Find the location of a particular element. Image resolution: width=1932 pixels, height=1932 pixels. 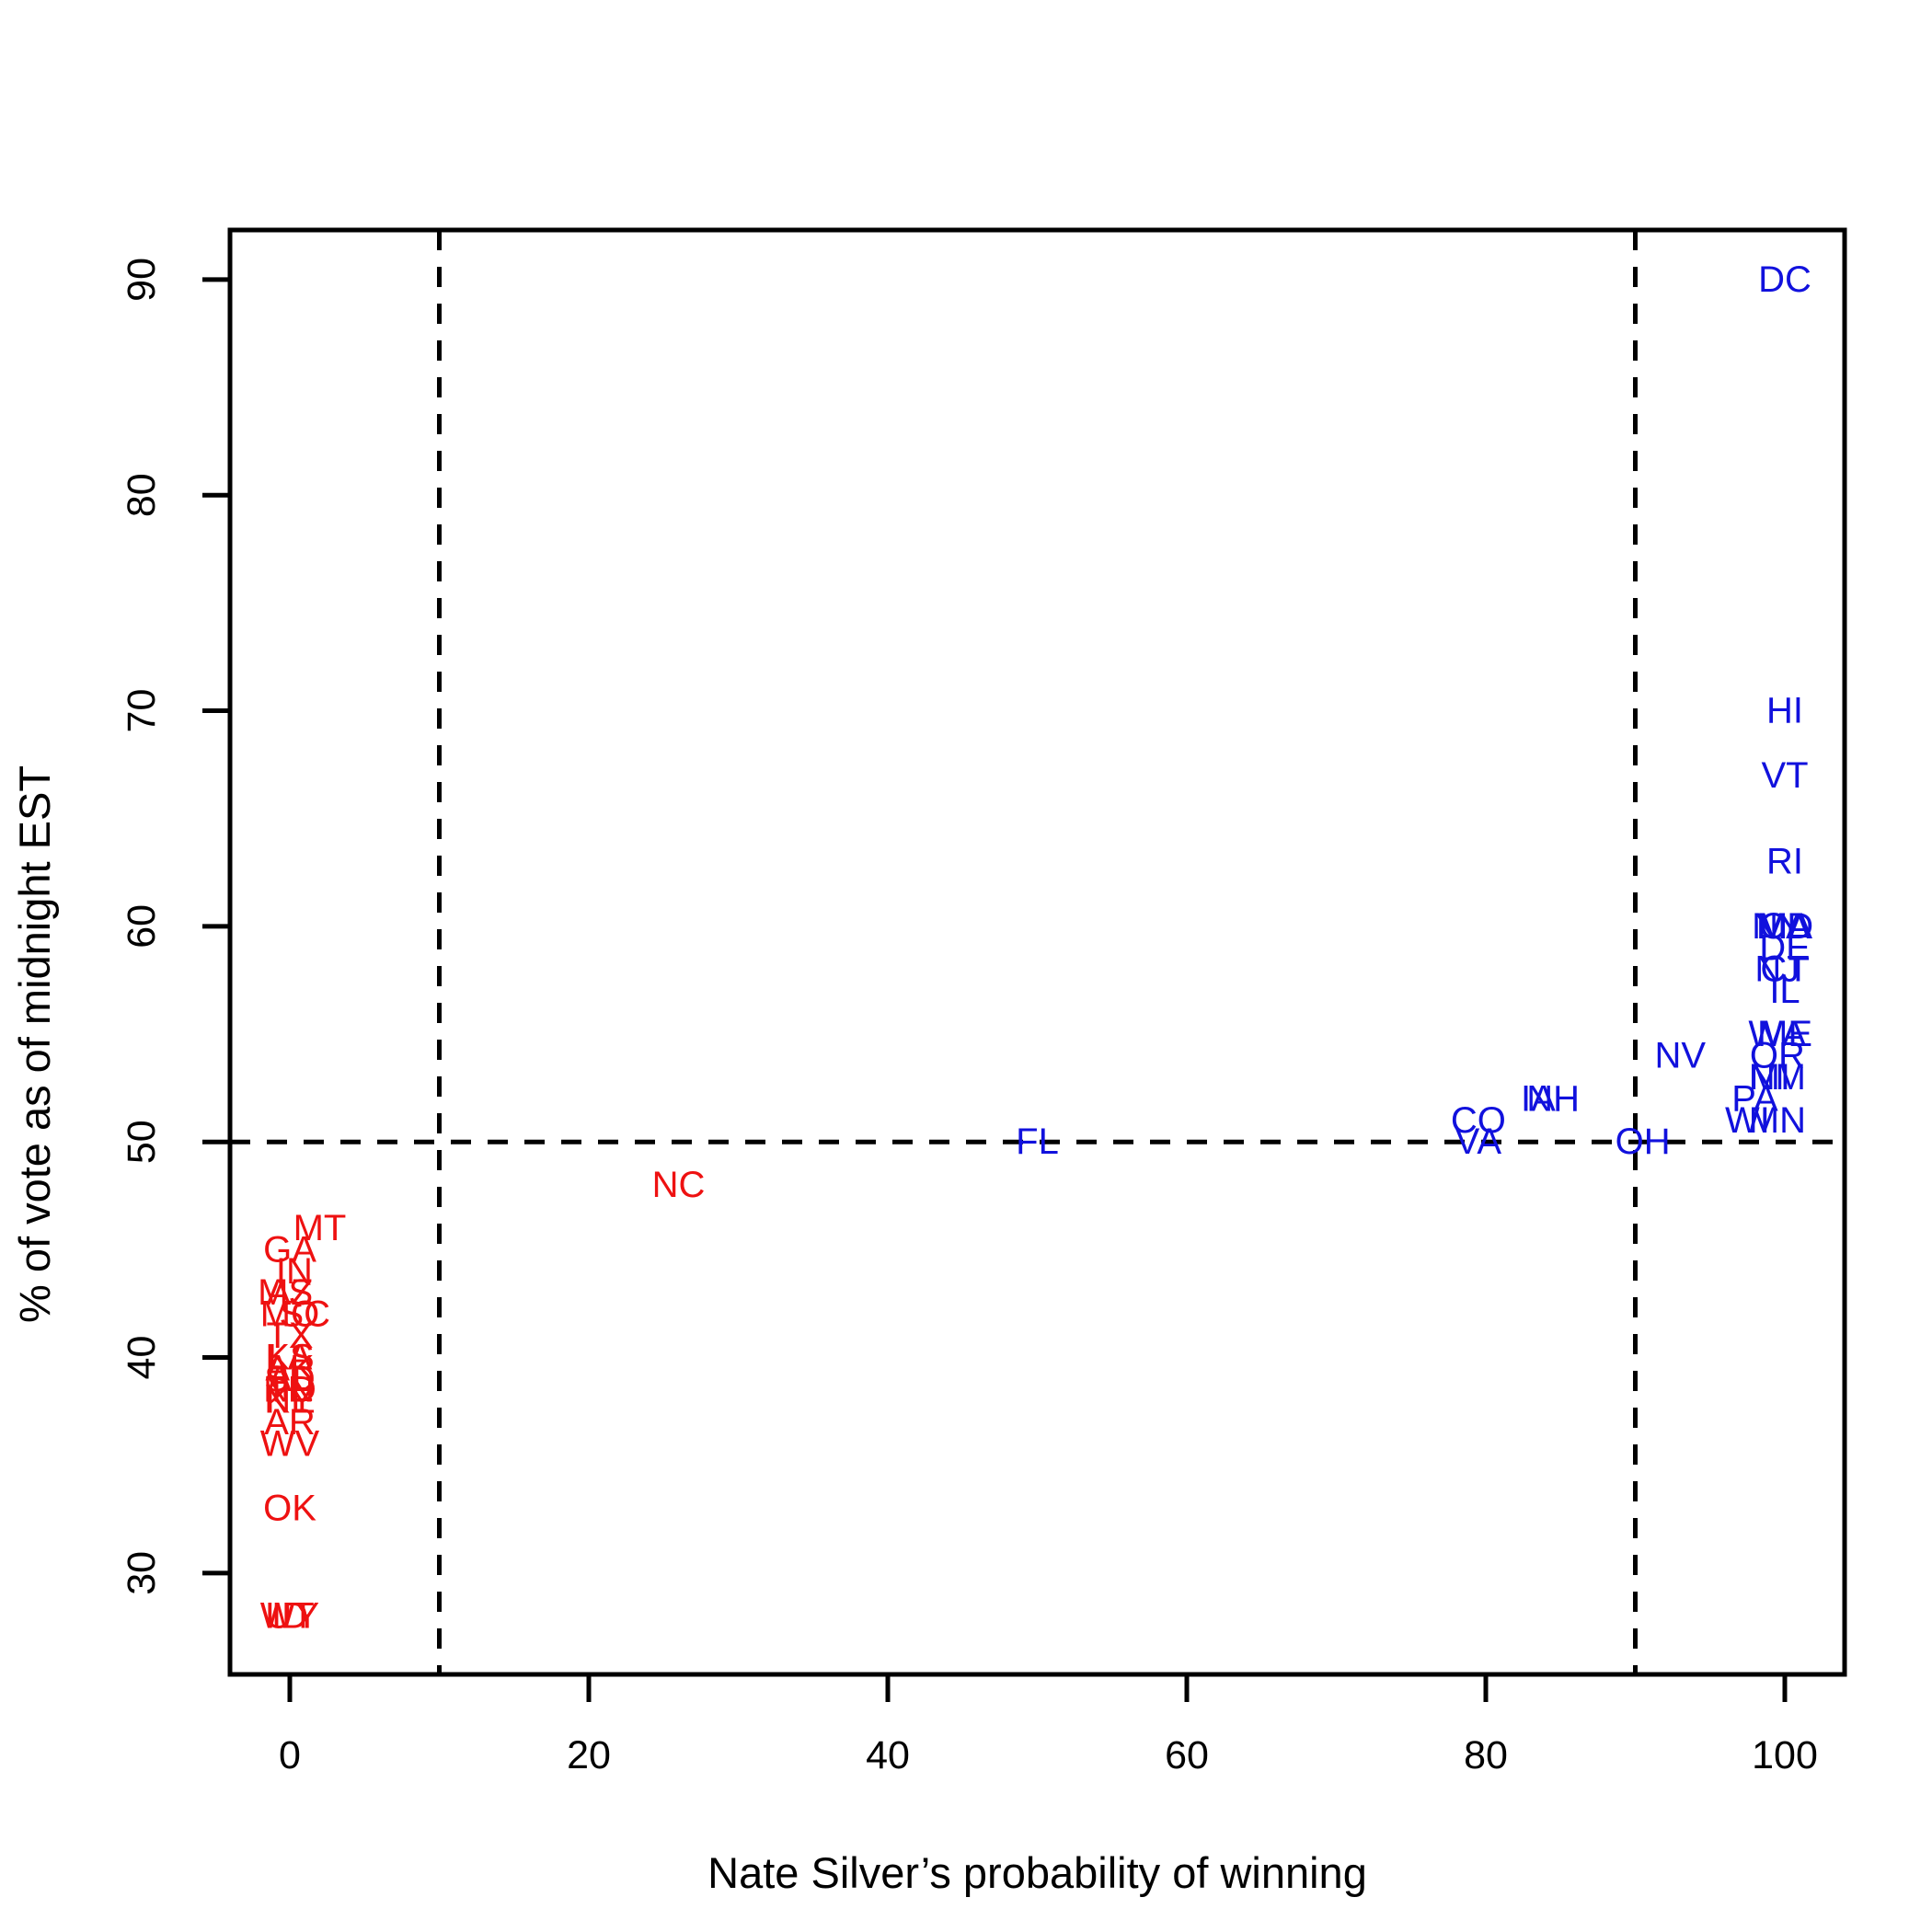

point-label-nm: NM is located at coordinates (1777, 1077).